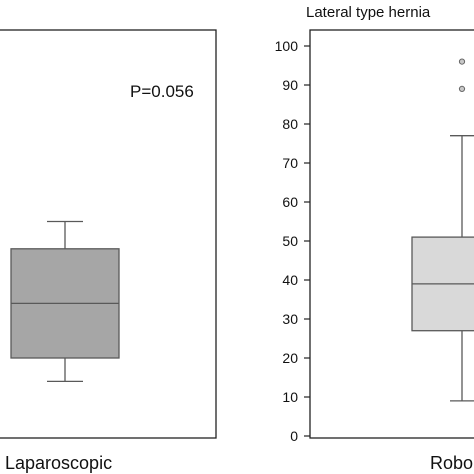 Image resolution: width=474 pixels, height=474 pixels. What do you see at coordinates (442, 230) in the screenshot?
I see `right-box-marks` at bounding box center [442, 230].